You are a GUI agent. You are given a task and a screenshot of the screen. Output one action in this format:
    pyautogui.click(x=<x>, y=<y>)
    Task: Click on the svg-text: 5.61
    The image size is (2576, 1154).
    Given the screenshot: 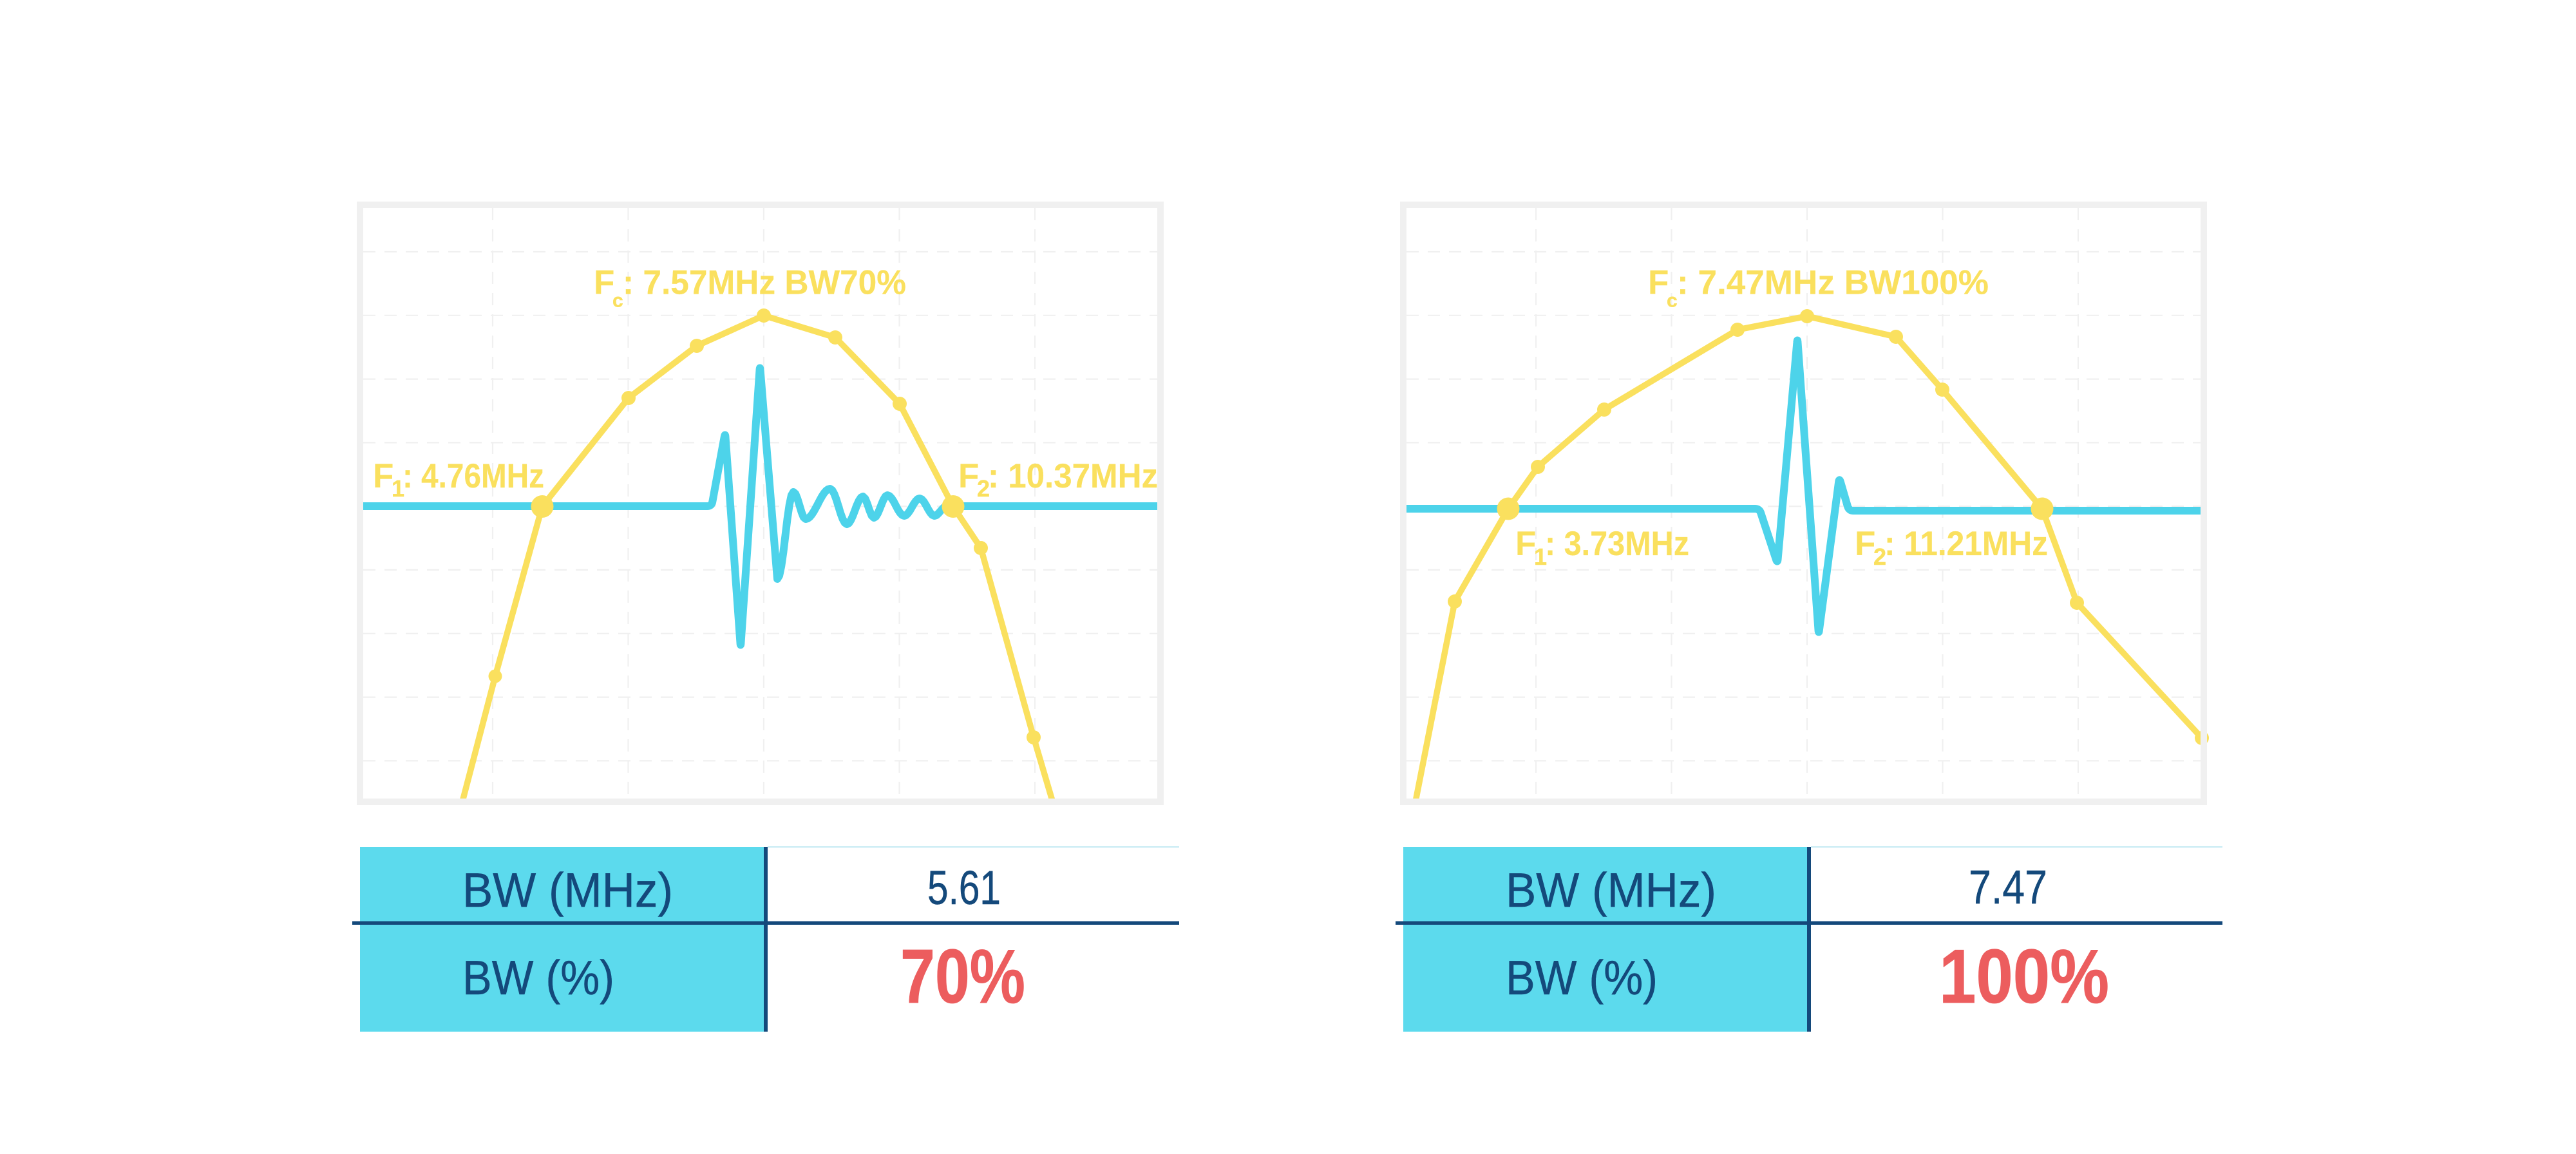 What is the action you would take?
    pyautogui.click(x=964, y=887)
    